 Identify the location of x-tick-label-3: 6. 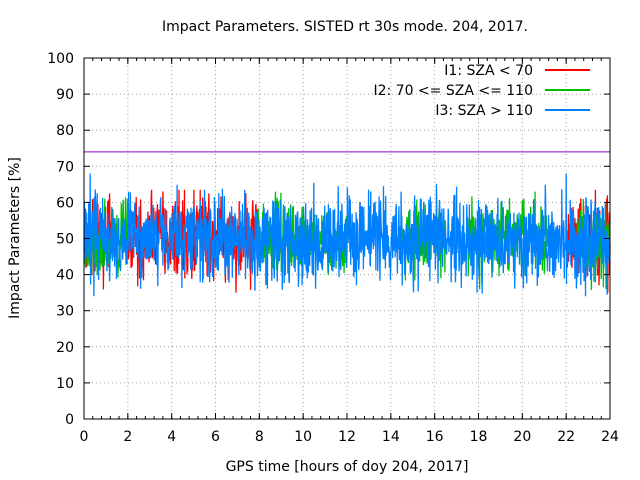
(215, 437).